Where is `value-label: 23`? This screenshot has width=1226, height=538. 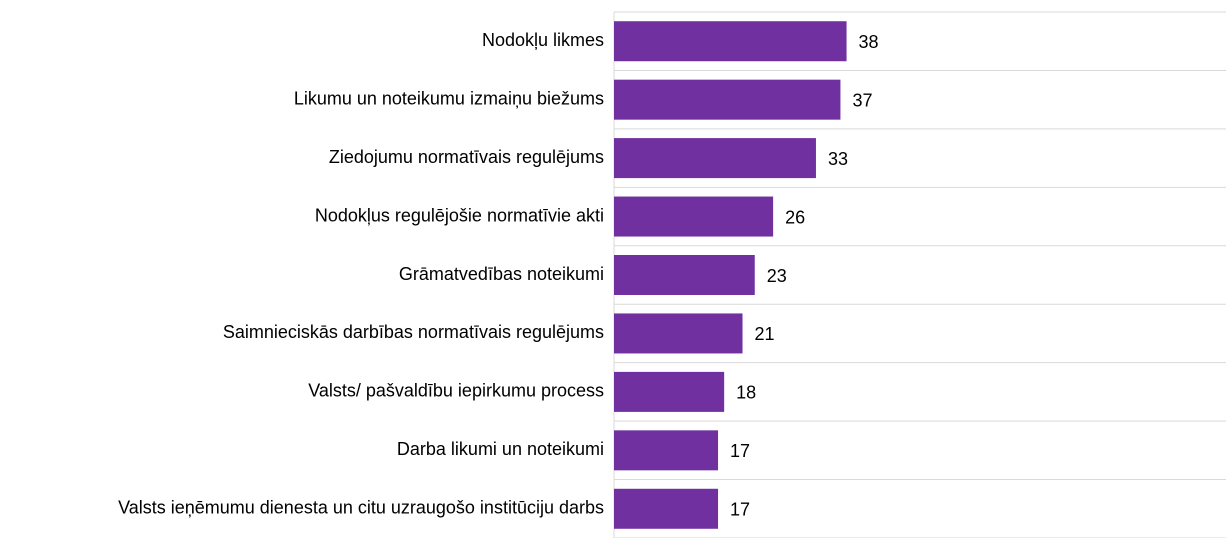 value-label: 23 is located at coordinates (777, 276).